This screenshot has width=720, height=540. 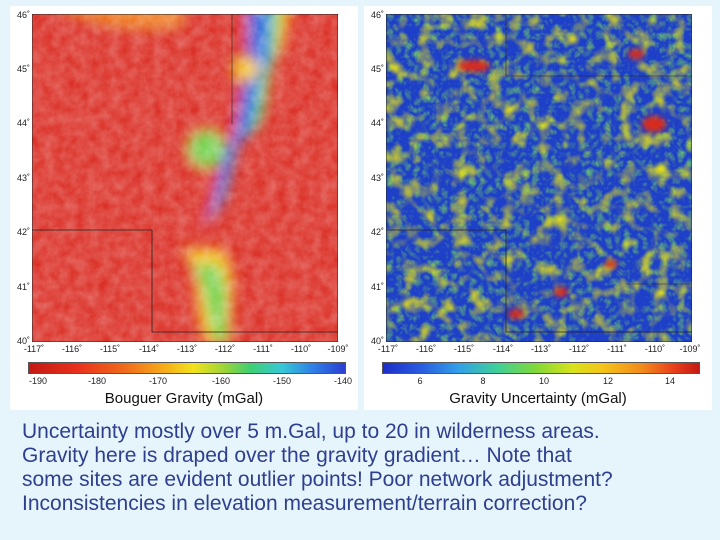 I want to click on colorbar-tick: -180, so click(x=97, y=381).